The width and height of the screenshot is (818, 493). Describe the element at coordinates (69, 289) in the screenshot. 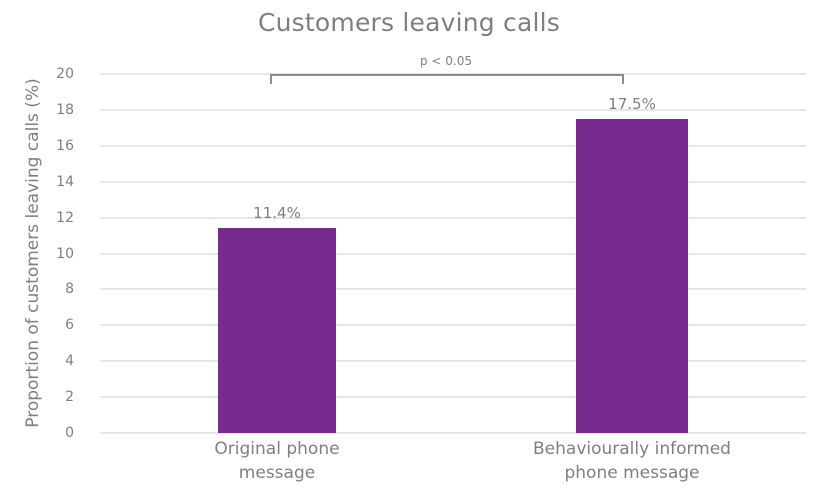

I see `y-tick-label: 8` at that location.